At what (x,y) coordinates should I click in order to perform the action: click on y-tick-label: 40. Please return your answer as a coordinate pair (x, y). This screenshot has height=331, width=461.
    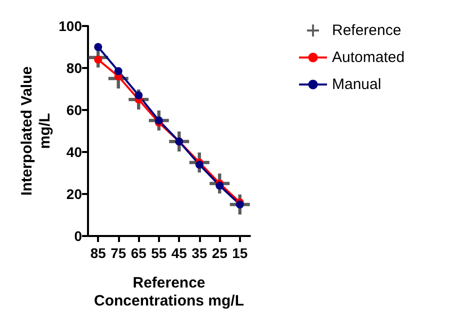
    Looking at the image, I should click on (74, 152).